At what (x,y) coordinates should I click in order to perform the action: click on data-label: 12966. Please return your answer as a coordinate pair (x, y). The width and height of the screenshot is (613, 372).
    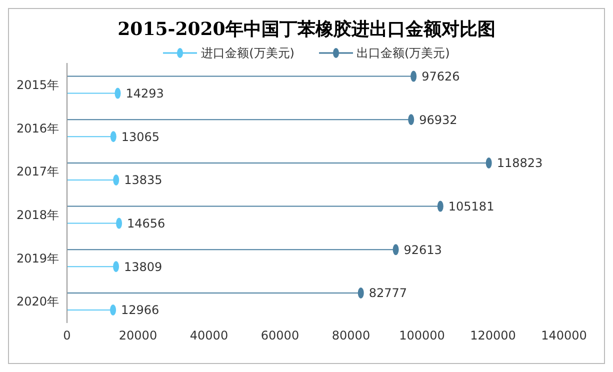
    Looking at the image, I should click on (140, 310).